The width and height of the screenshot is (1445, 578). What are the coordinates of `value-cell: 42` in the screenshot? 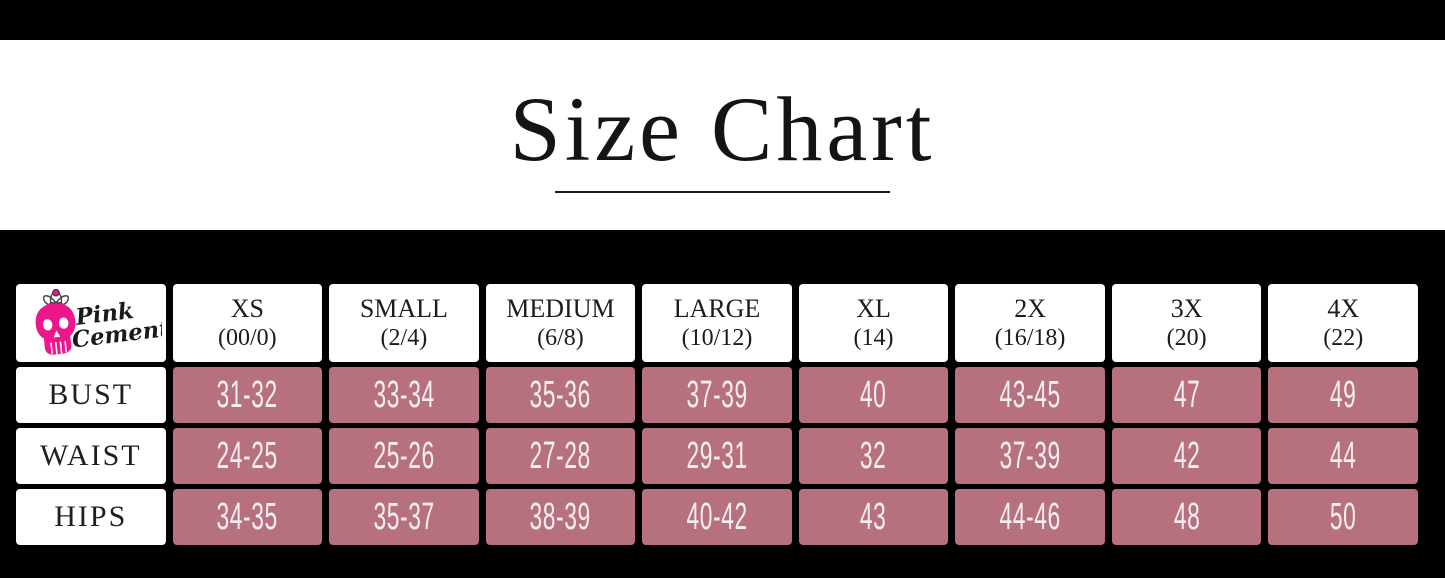 It's located at (1186, 456).